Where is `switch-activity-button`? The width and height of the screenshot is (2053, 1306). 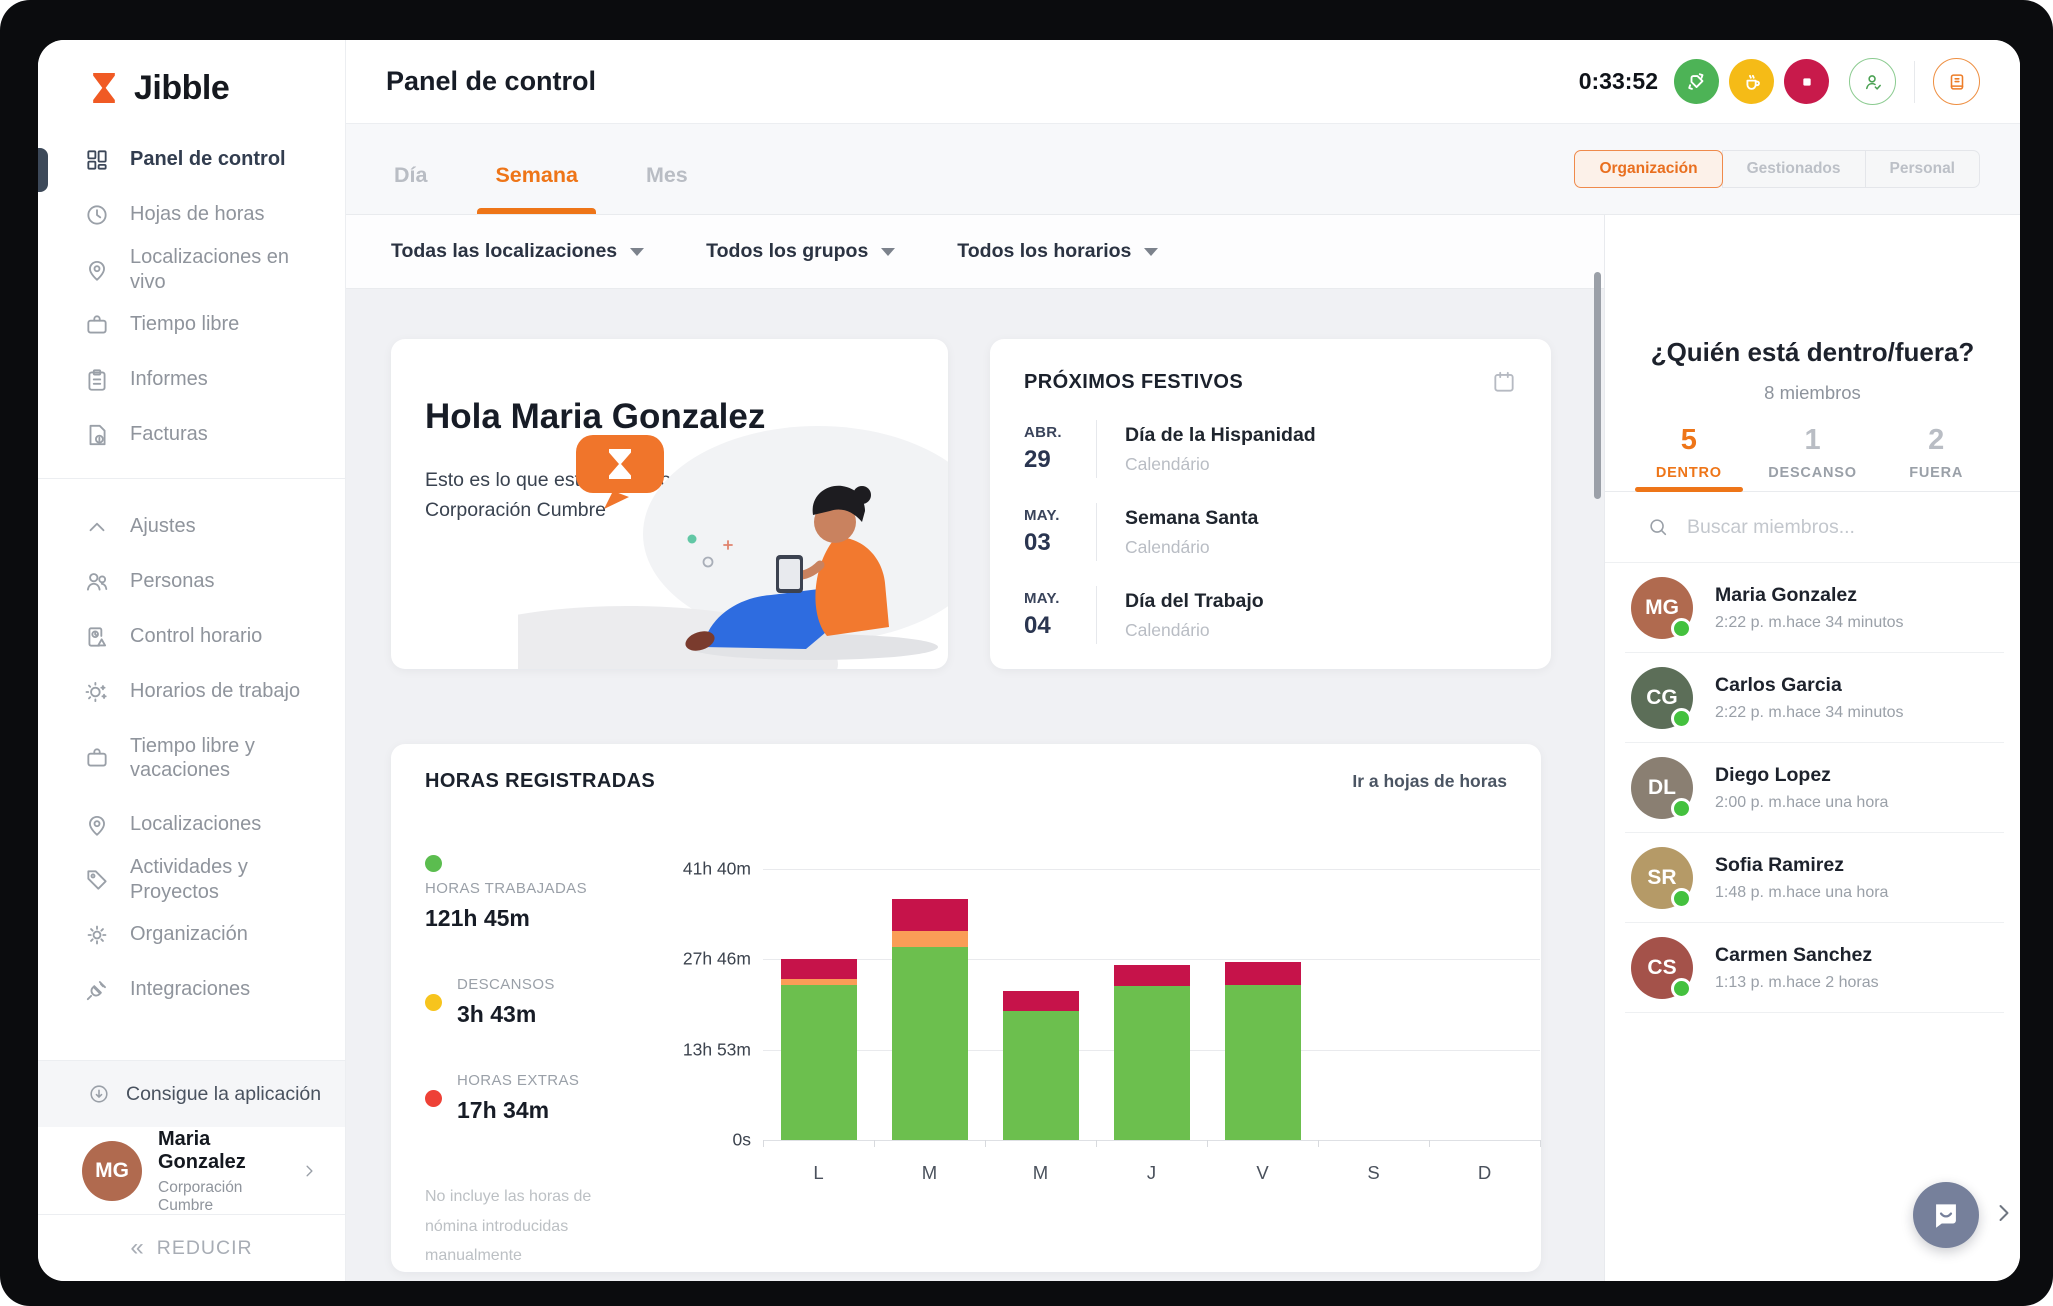 switch-activity-button is located at coordinates (1696, 81).